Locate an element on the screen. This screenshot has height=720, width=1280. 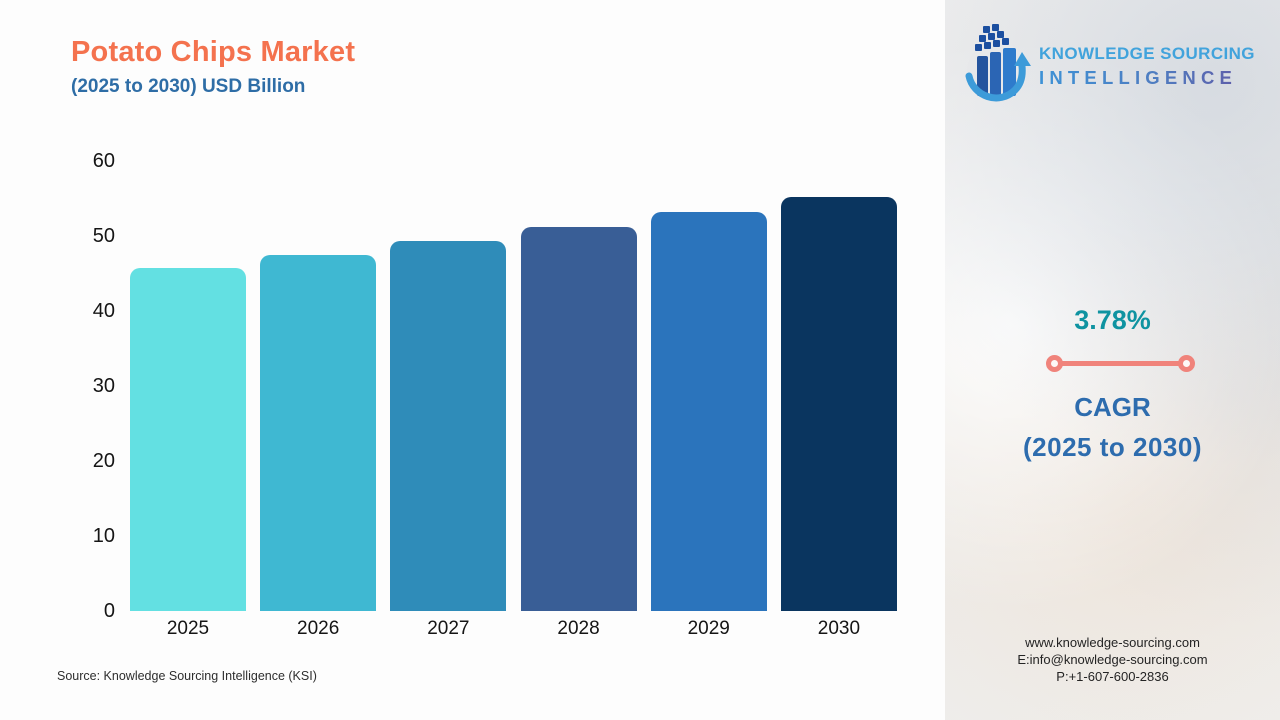
y-tick-label: 20 is located at coordinates (103, 461).